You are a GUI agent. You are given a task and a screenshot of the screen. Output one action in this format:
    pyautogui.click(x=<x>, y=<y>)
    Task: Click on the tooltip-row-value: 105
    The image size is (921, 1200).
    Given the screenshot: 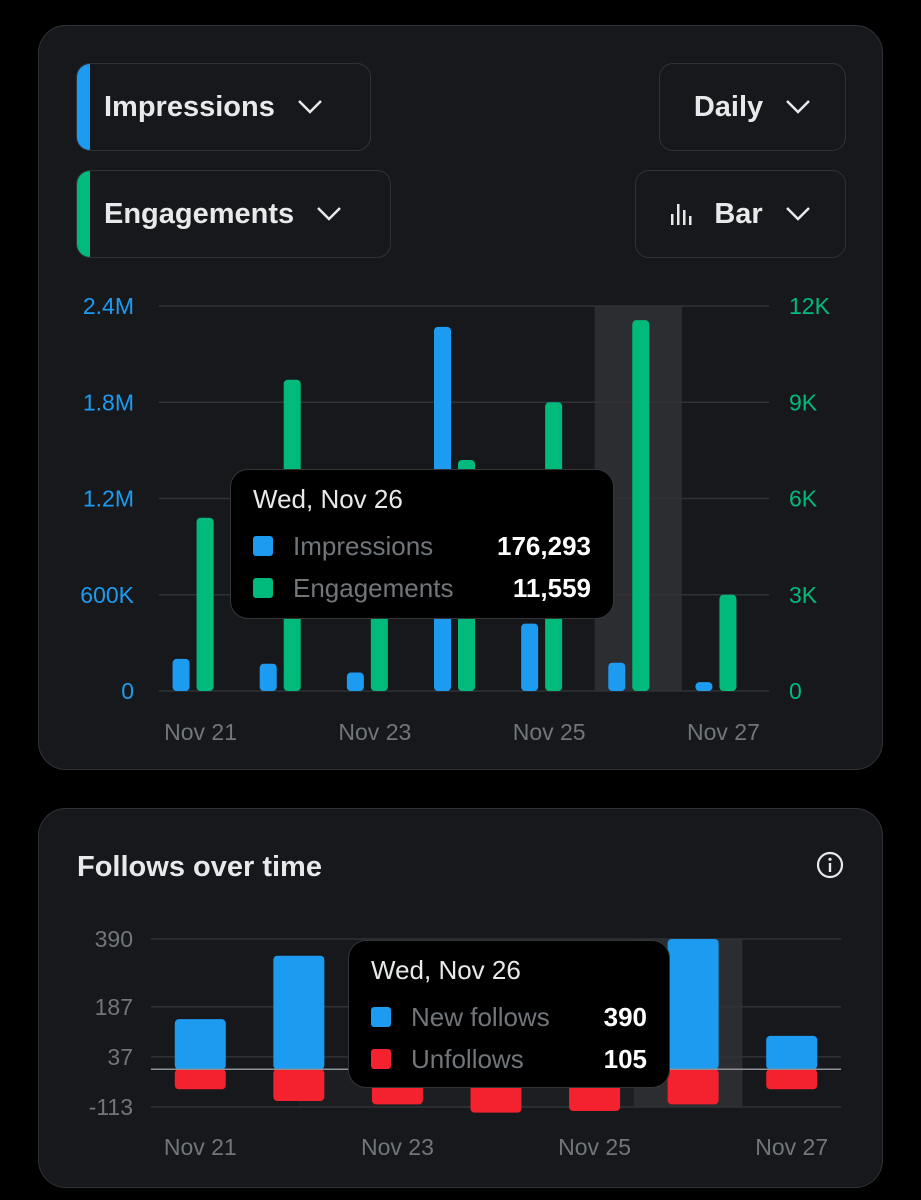 What is the action you would take?
    pyautogui.click(x=625, y=1058)
    